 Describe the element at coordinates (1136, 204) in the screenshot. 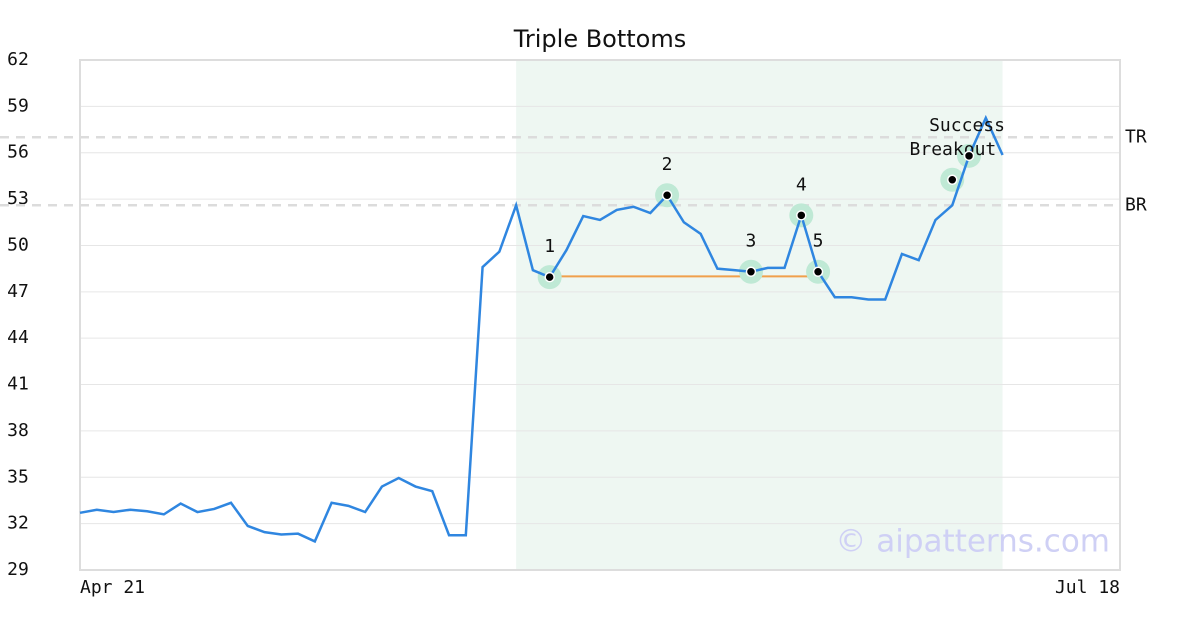

I see `reference-label: BR` at that location.